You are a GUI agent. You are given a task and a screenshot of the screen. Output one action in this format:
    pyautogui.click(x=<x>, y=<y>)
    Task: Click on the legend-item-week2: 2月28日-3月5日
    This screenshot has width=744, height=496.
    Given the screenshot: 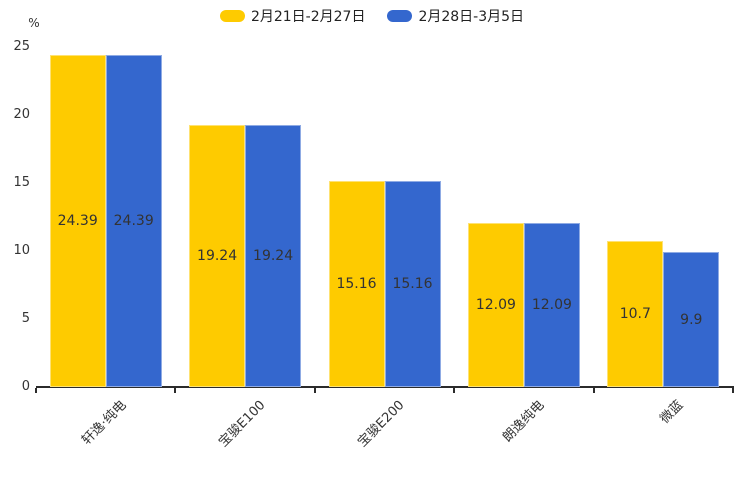 What is the action you would take?
    pyautogui.click(x=455, y=16)
    